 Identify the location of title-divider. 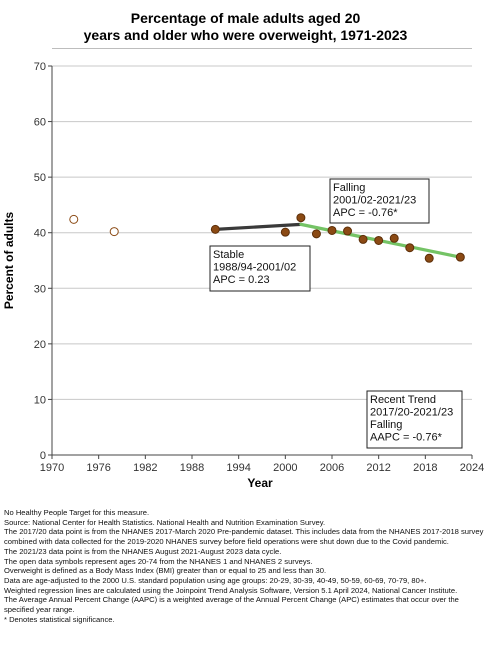
(262, 48).